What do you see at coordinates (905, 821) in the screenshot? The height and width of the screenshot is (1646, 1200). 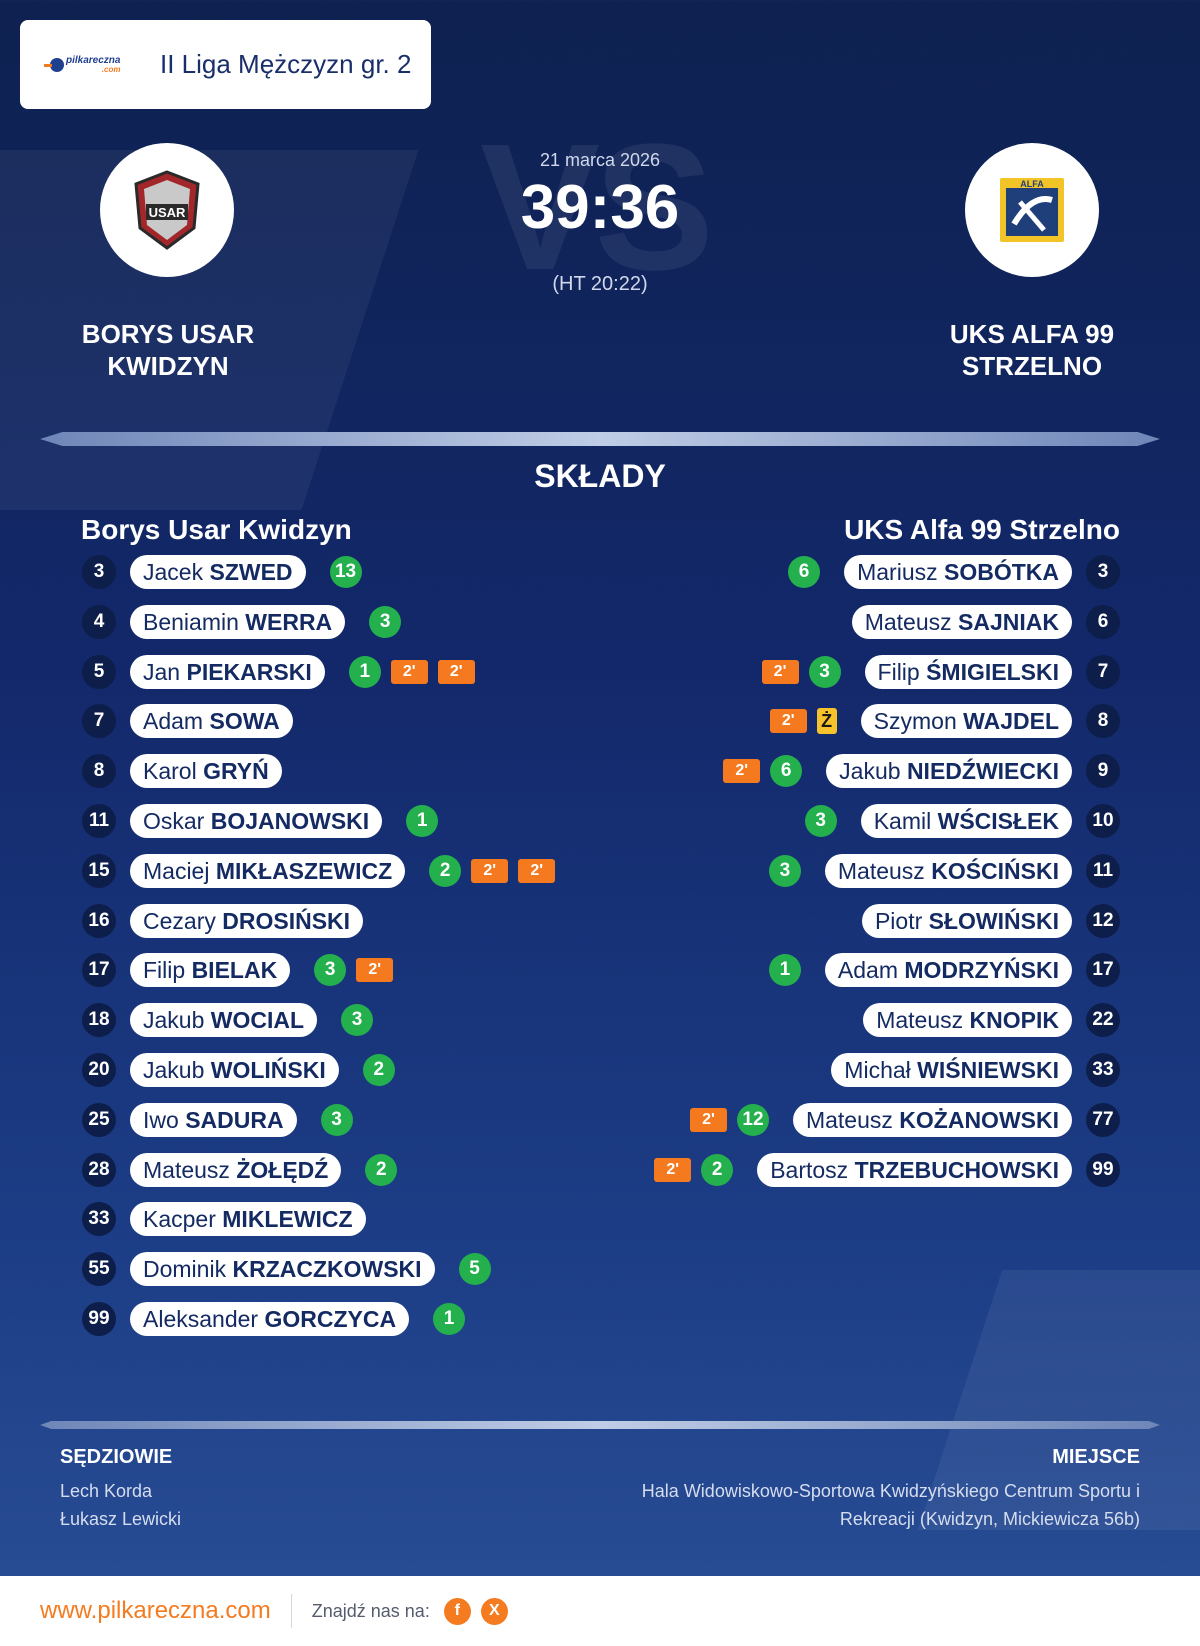 I see `player-first-name: Kamil` at bounding box center [905, 821].